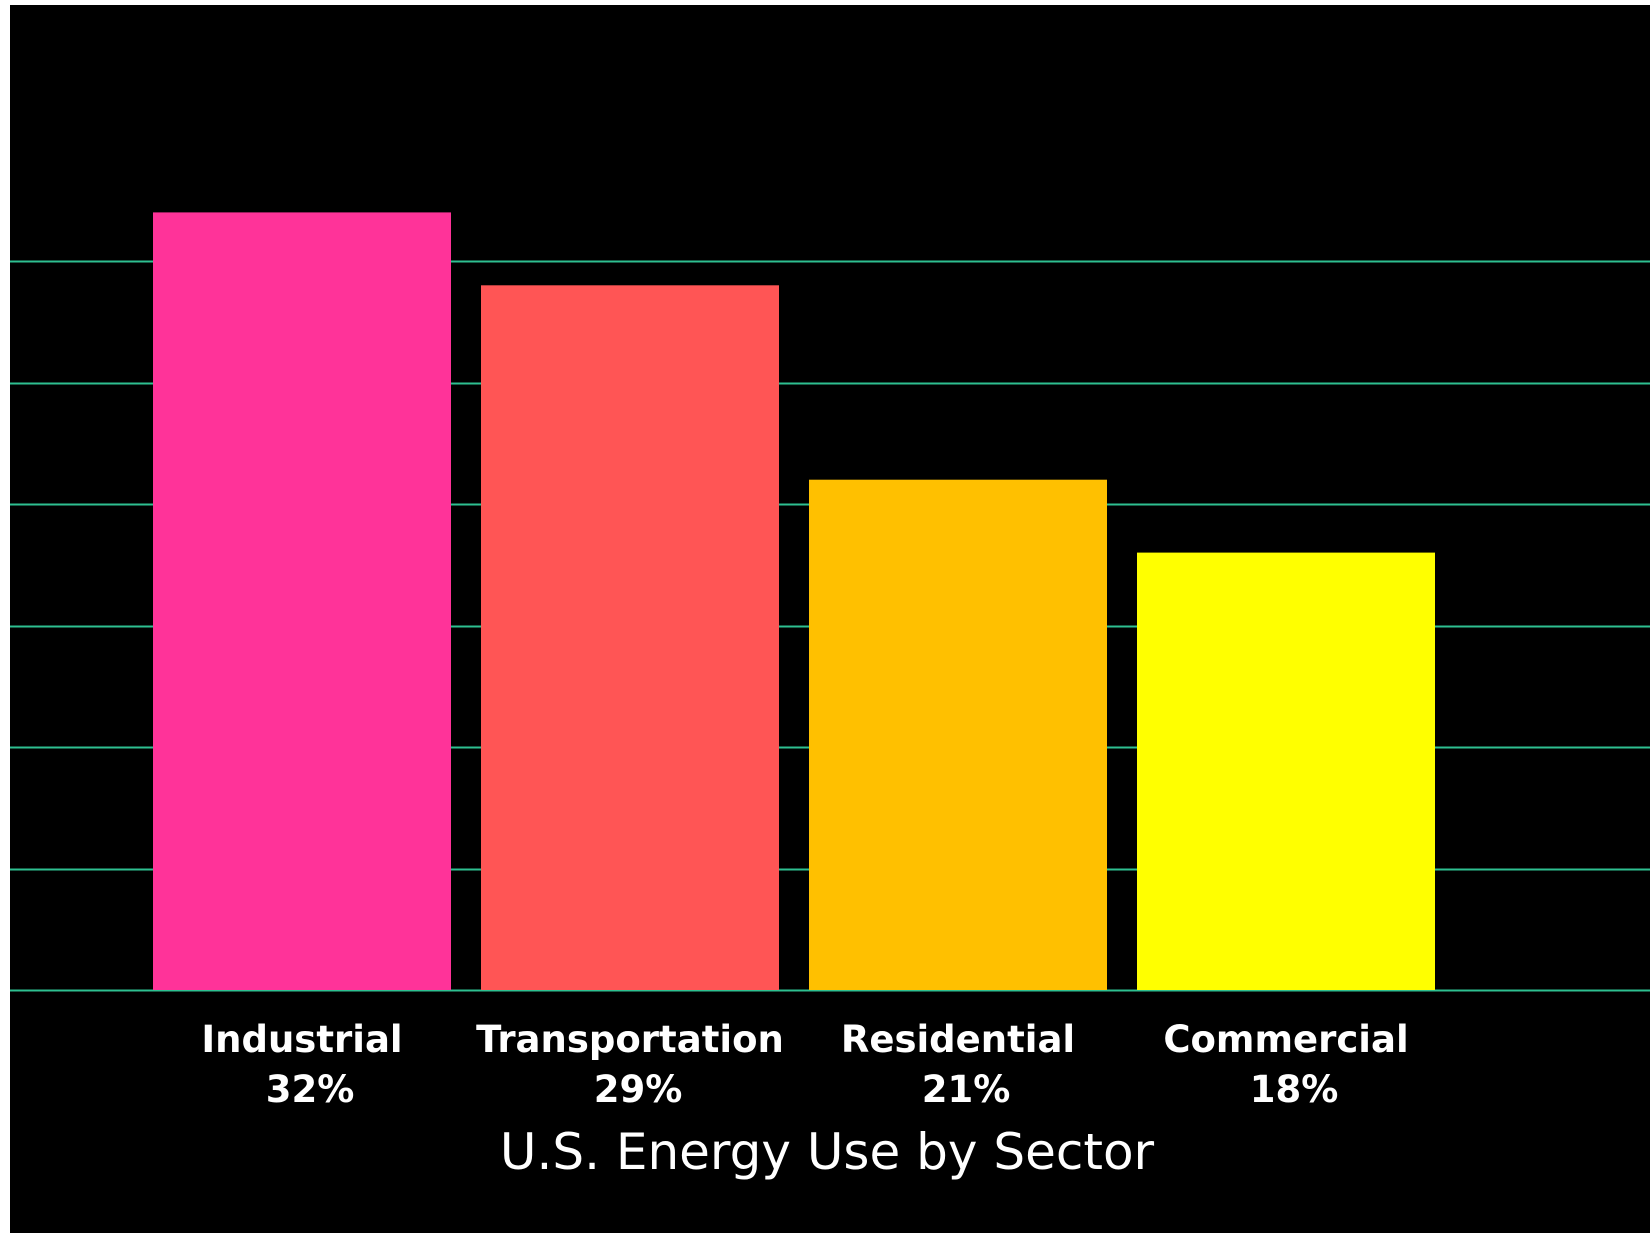 The image size is (1650, 1233). Describe the element at coordinates (1285, 1039) in the screenshot. I see `category-label-commercial: Commercial` at that location.